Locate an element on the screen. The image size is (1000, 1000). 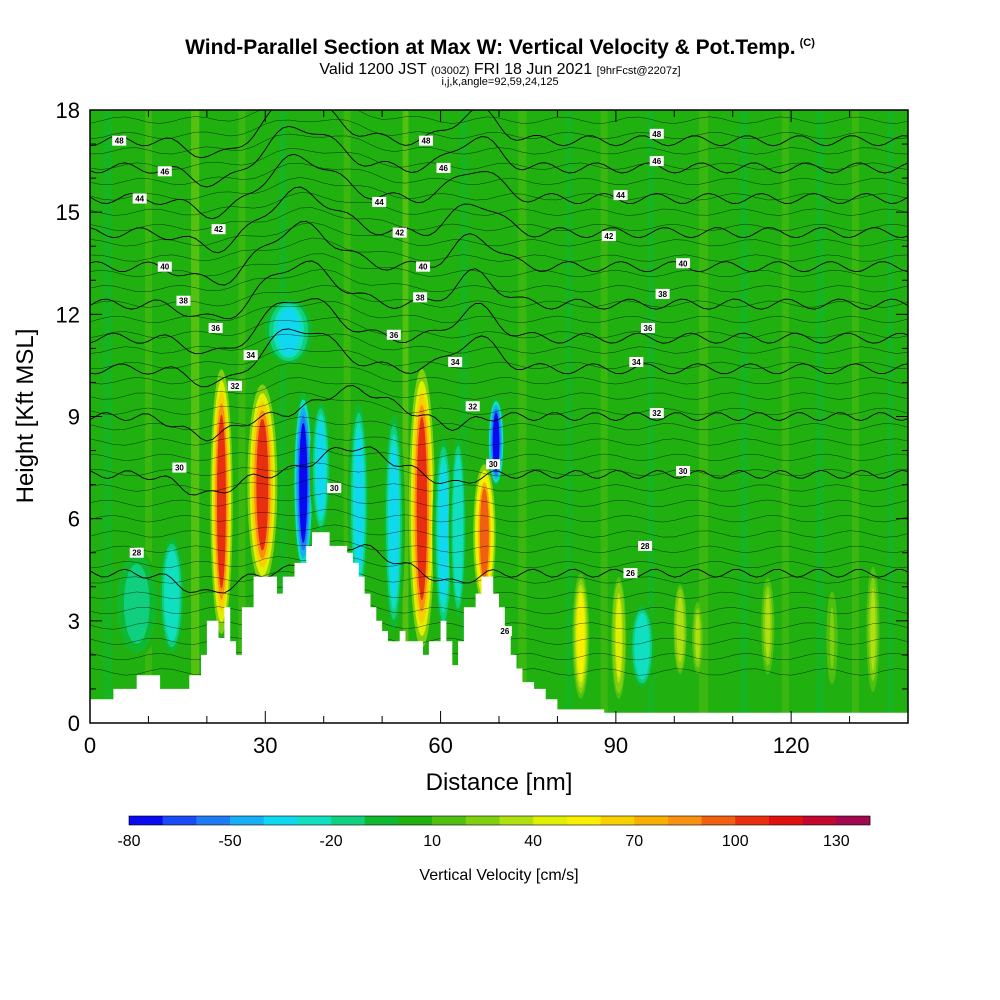
y-tick-label: 9 is located at coordinates (74, 417).